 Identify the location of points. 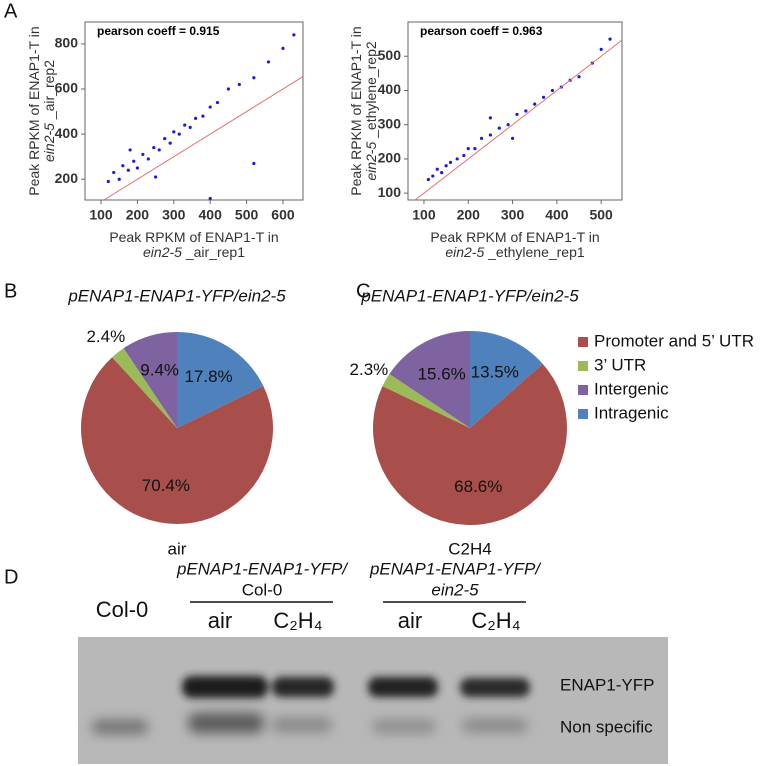
(201, 117).